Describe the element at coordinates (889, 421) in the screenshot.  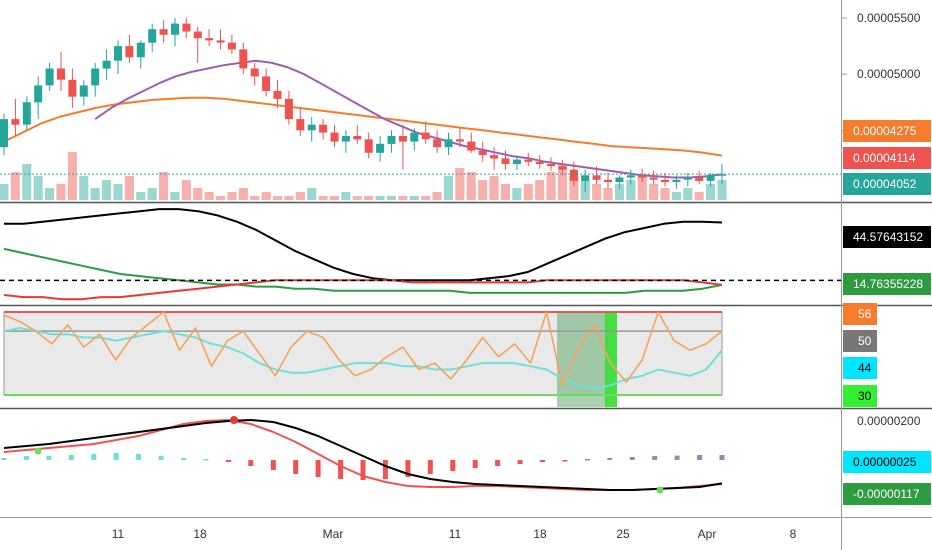
I see `macd-tick-label: 0.00000200` at that location.